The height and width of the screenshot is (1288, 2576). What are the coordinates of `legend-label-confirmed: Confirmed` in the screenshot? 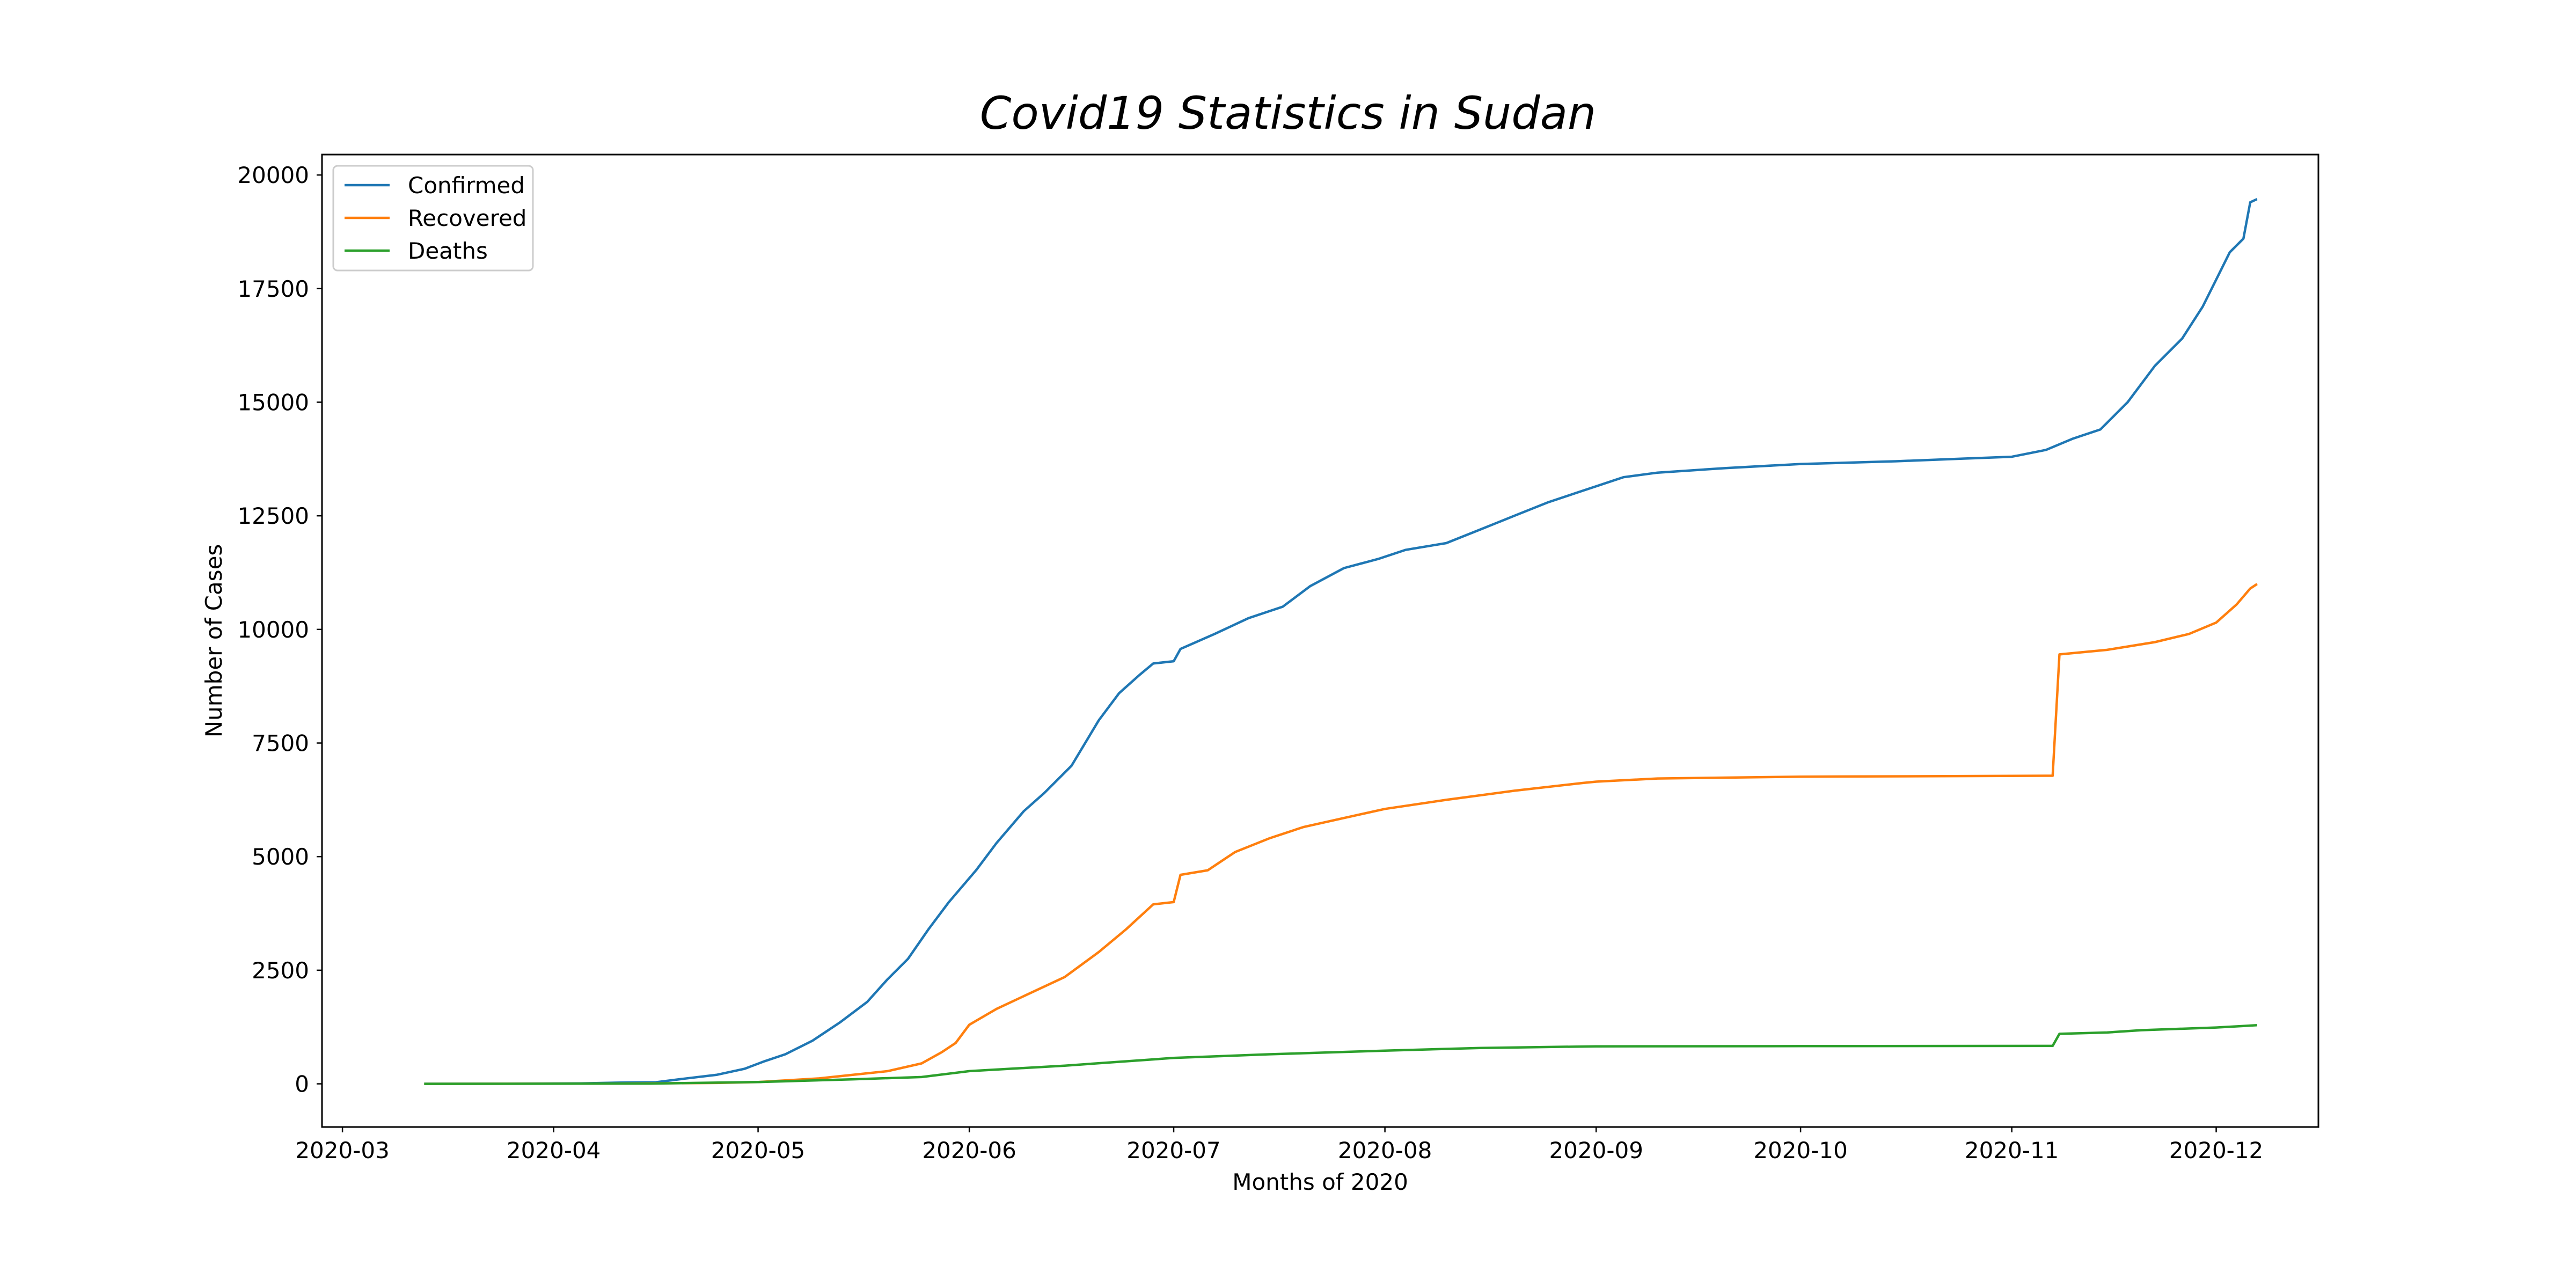 It's located at (466, 185).